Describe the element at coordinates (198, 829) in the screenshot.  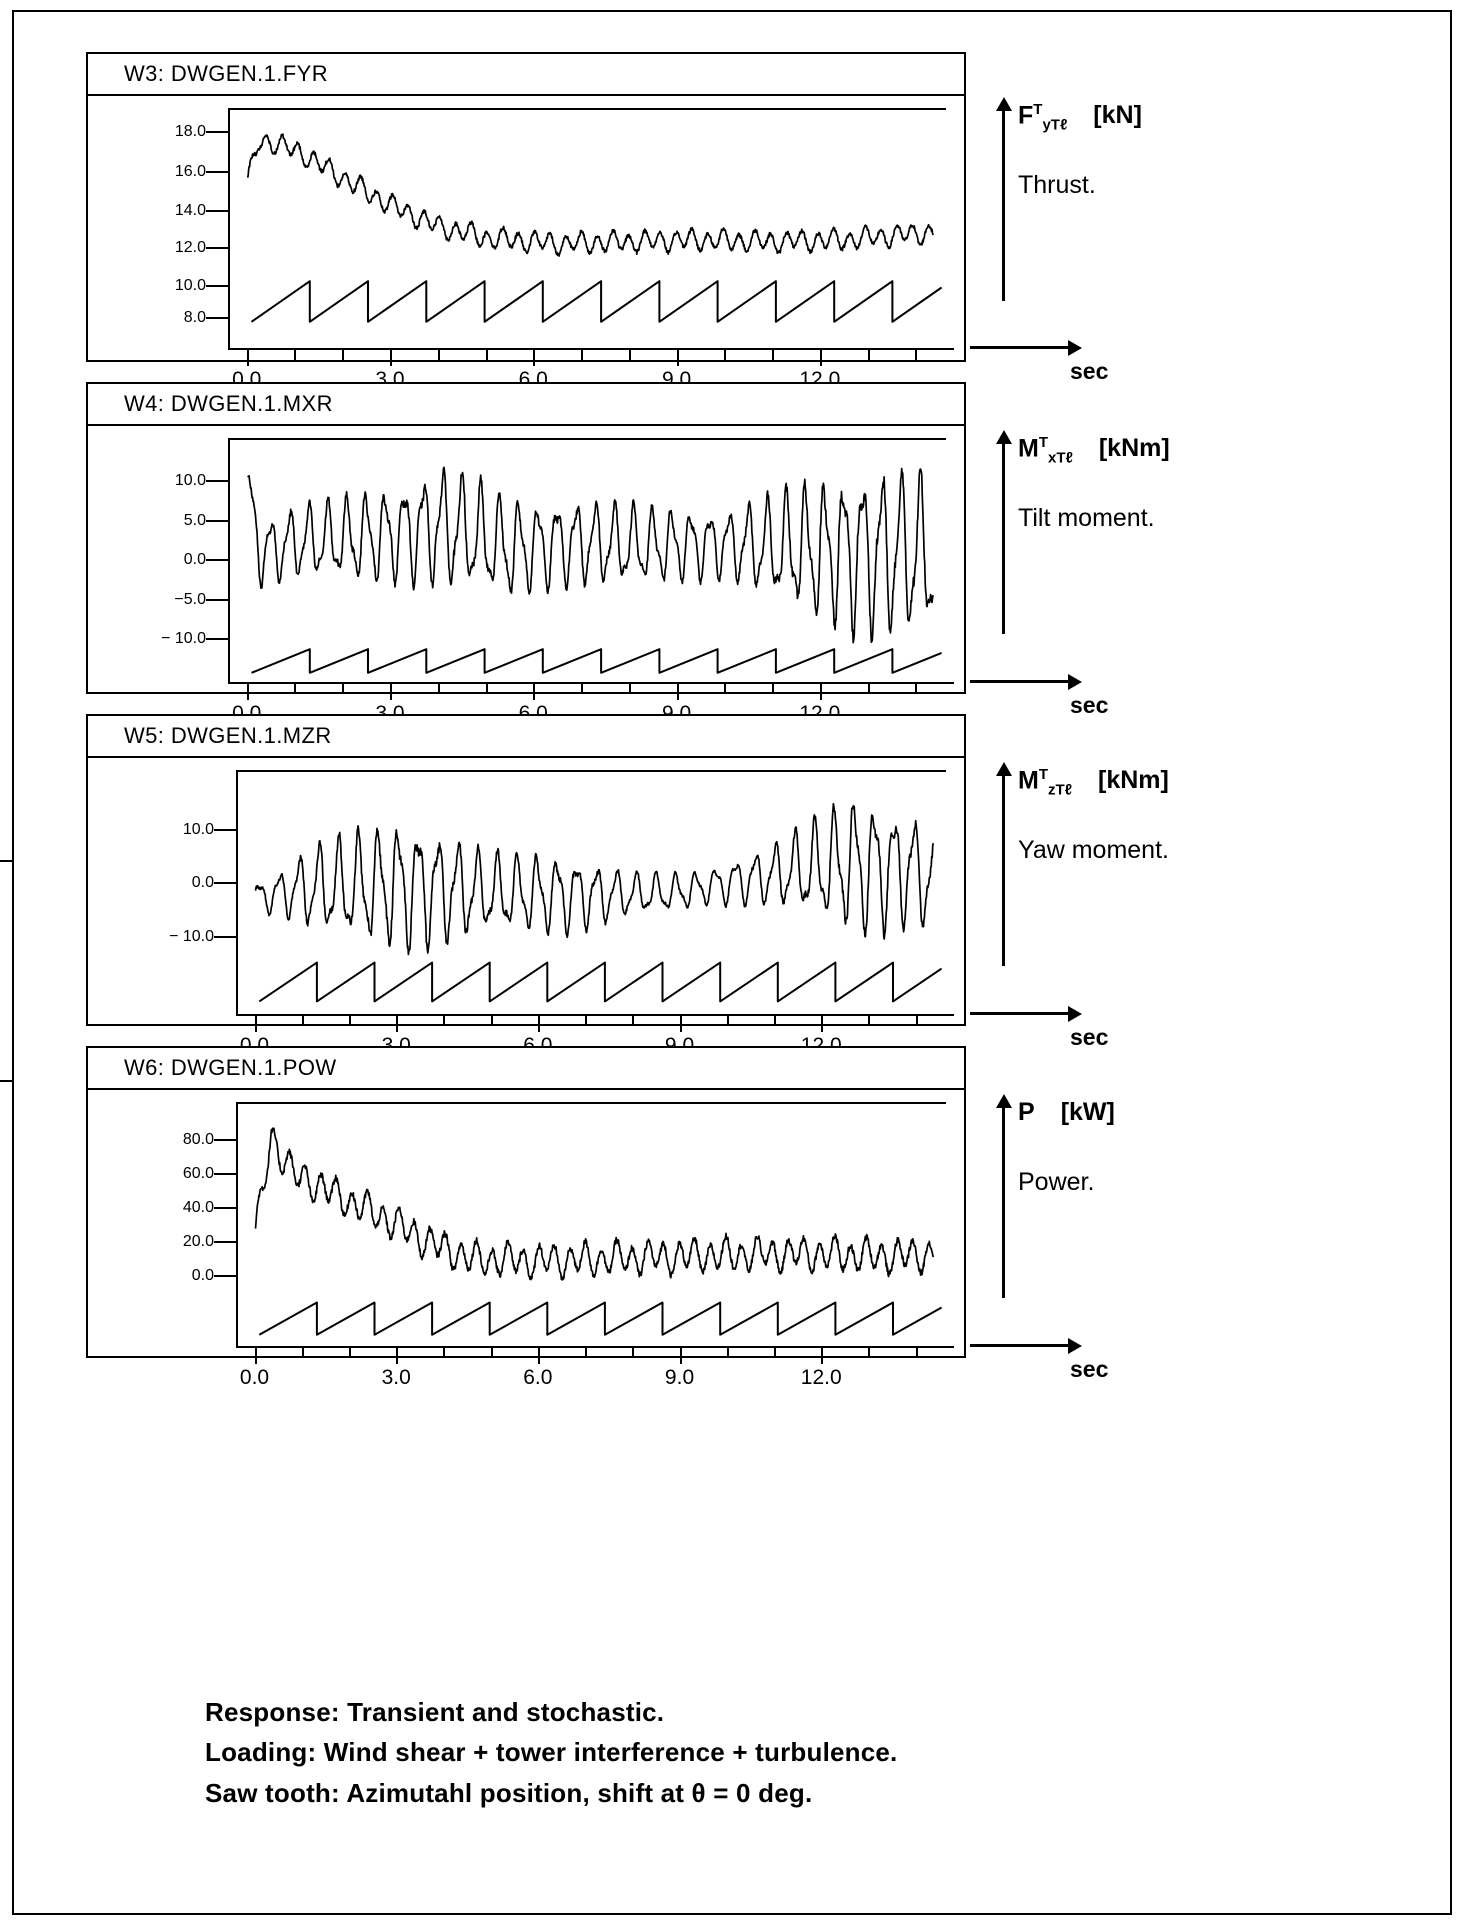
I see `y-tick-label: 10.0` at that location.